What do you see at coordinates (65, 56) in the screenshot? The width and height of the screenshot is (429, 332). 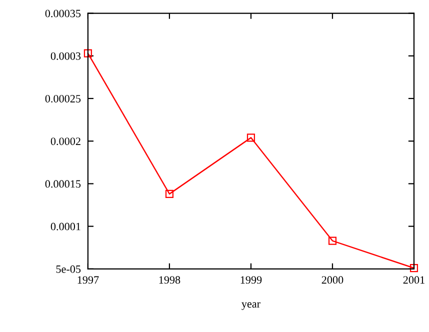 I see `y-tick-label: 0.0003` at bounding box center [65, 56].